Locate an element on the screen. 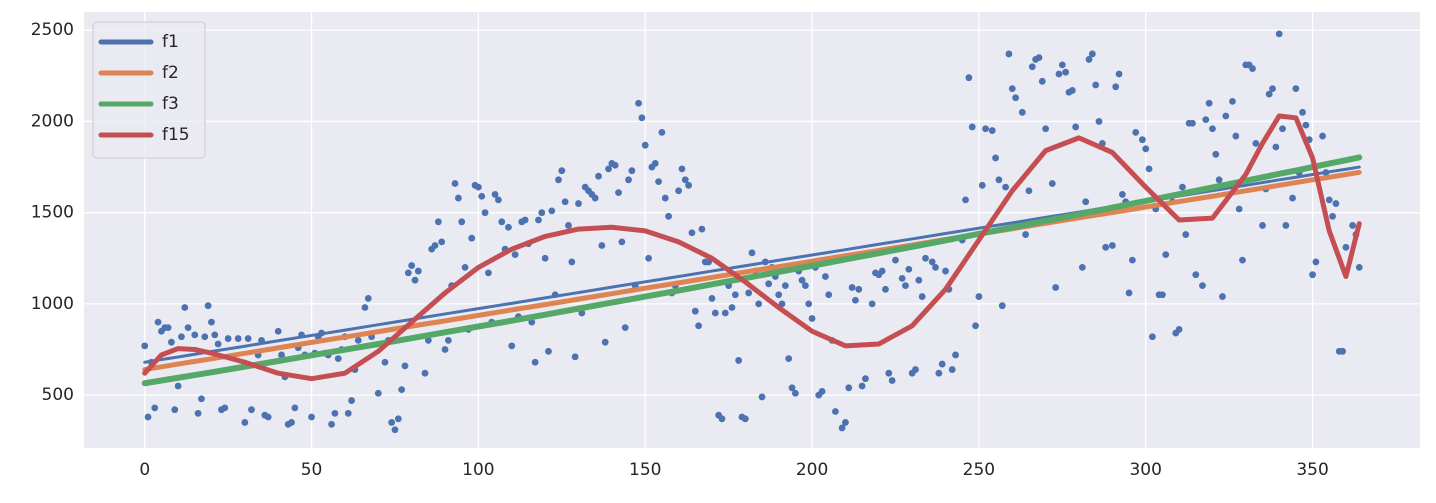 The height and width of the screenshot is (503, 1436). legend-box is located at coordinates (149, 90).